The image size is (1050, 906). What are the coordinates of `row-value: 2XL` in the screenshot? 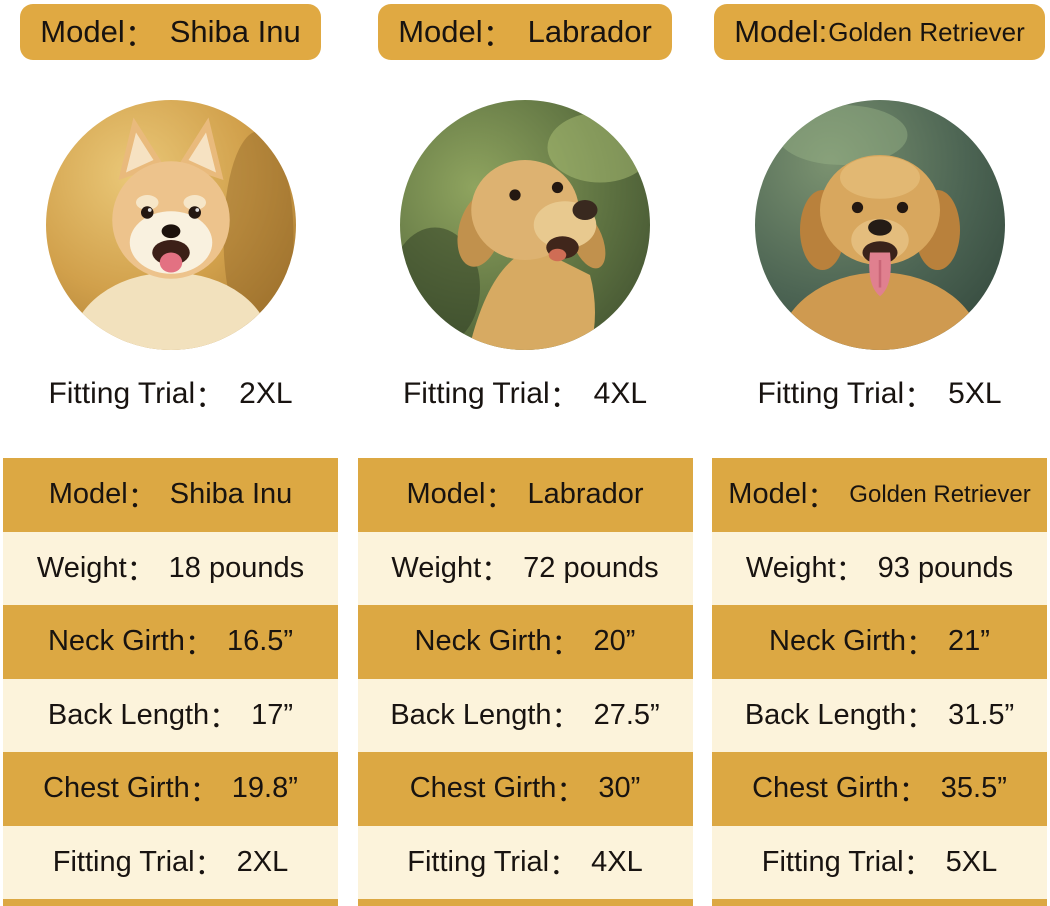 It's located at (262, 861).